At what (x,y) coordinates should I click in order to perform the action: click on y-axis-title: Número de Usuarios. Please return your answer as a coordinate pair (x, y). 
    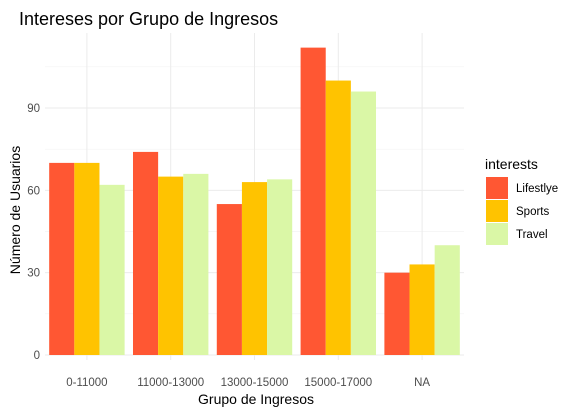
    Looking at the image, I should click on (15, 210).